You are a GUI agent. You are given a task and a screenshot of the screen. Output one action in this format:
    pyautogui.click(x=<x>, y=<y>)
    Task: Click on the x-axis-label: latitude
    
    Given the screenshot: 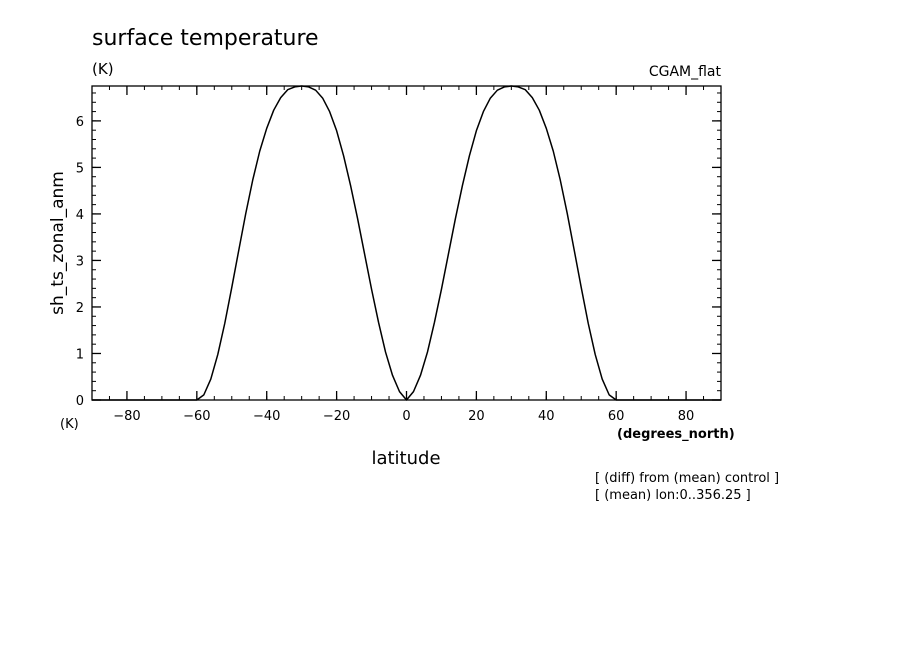 What is the action you would take?
    pyautogui.click(x=405, y=458)
    